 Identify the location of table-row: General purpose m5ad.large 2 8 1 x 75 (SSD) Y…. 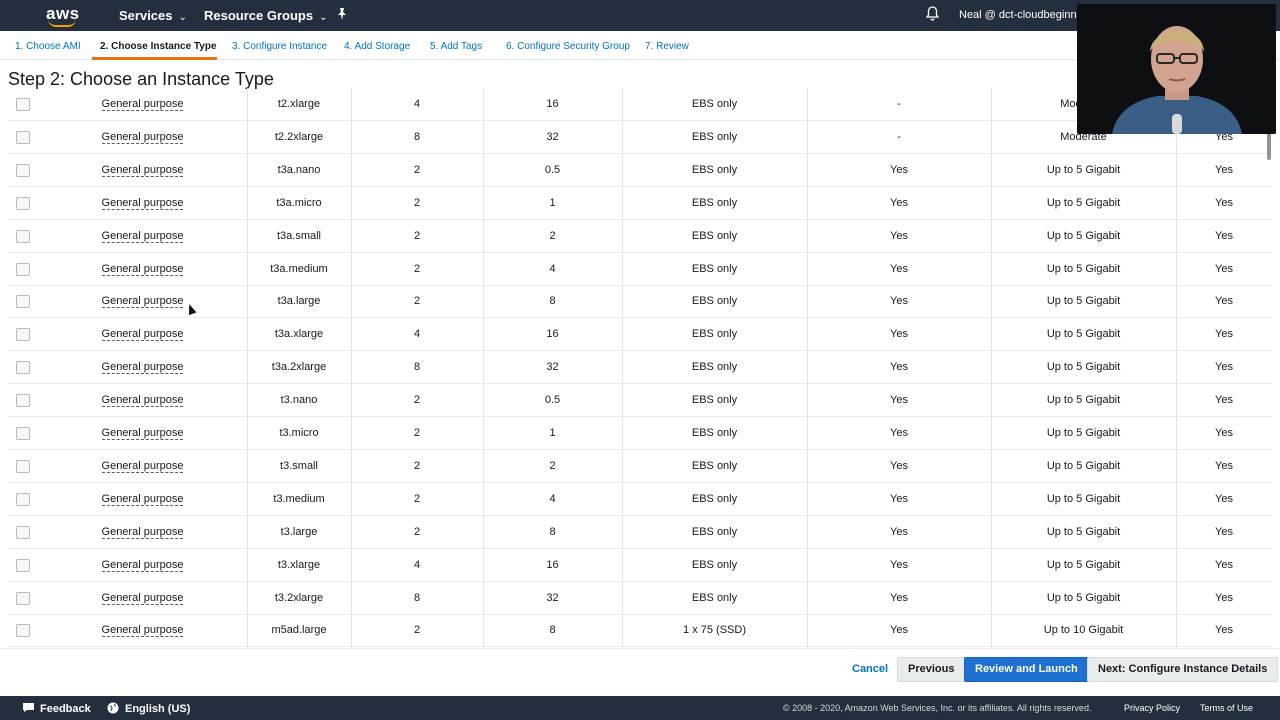
(640, 631).